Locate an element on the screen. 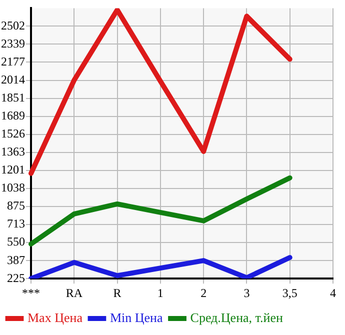  x-tick-label: R is located at coordinates (117, 293).